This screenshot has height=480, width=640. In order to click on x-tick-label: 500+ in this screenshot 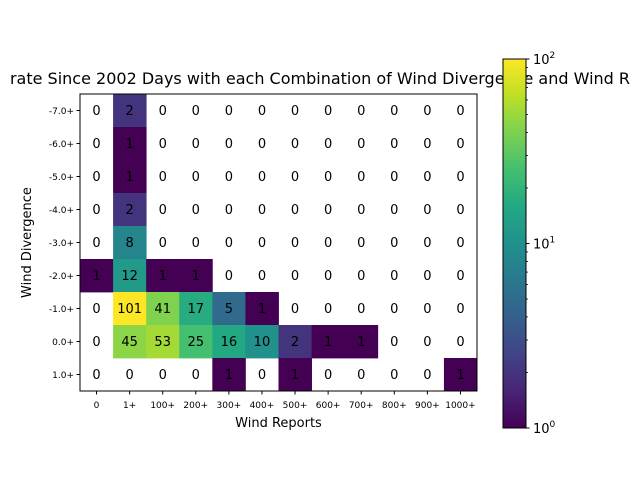, I will do `click(295, 406)`.